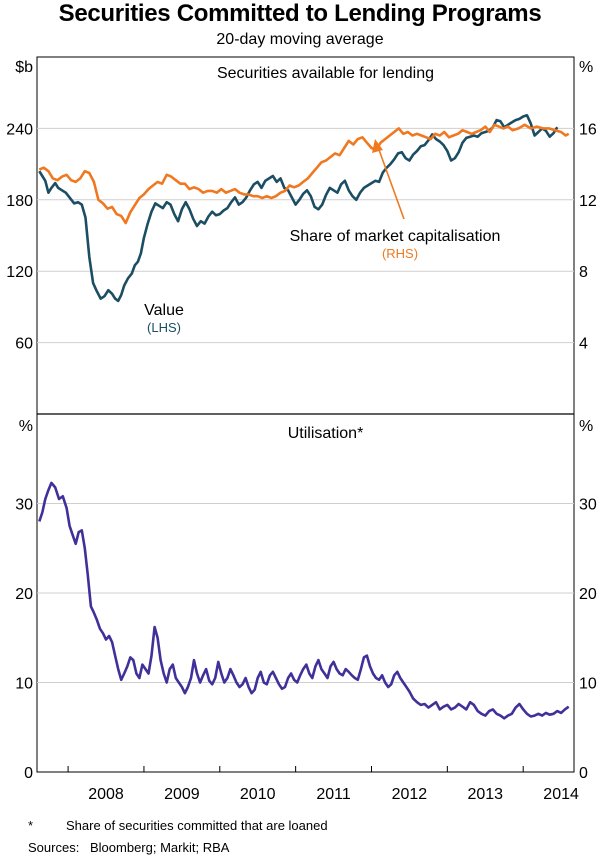 This screenshot has width=600, height=858. Describe the element at coordinates (583, 344) in the screenshot. I see `right-tick-label-top: 4` at that location.